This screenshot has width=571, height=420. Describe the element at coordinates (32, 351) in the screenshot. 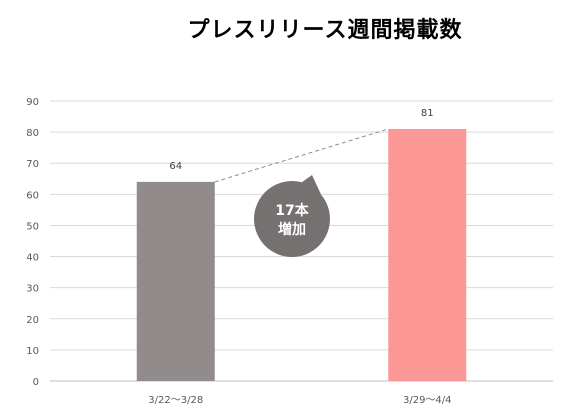

I see `y-tick-label: 10` at that location.